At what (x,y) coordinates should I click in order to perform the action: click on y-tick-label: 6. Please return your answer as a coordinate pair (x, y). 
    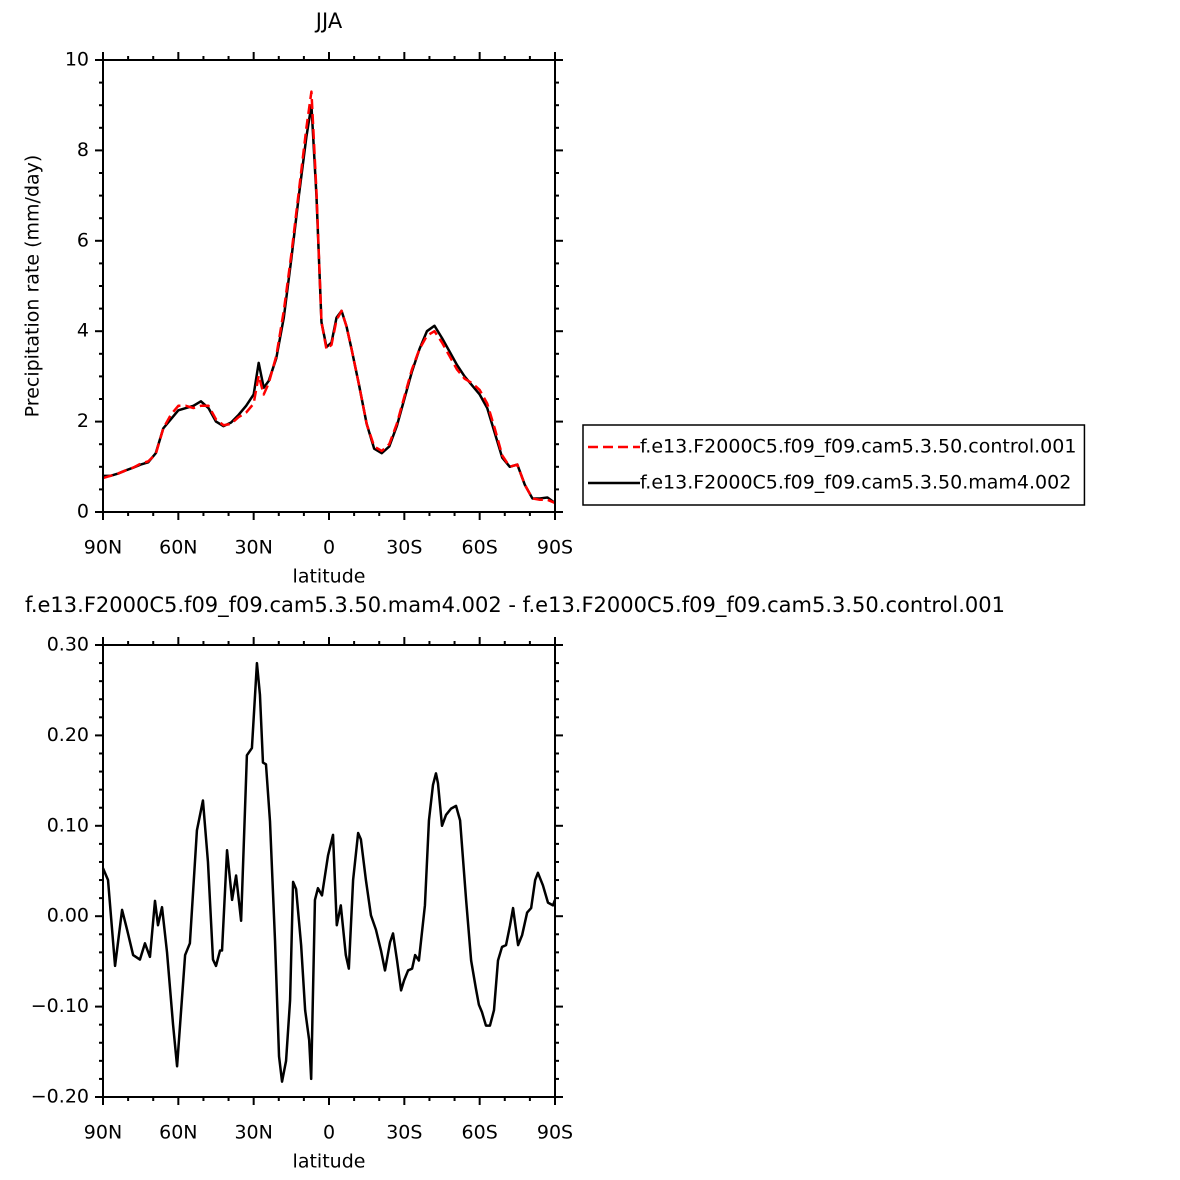
    Looking at the image, I should click on (83, 240).